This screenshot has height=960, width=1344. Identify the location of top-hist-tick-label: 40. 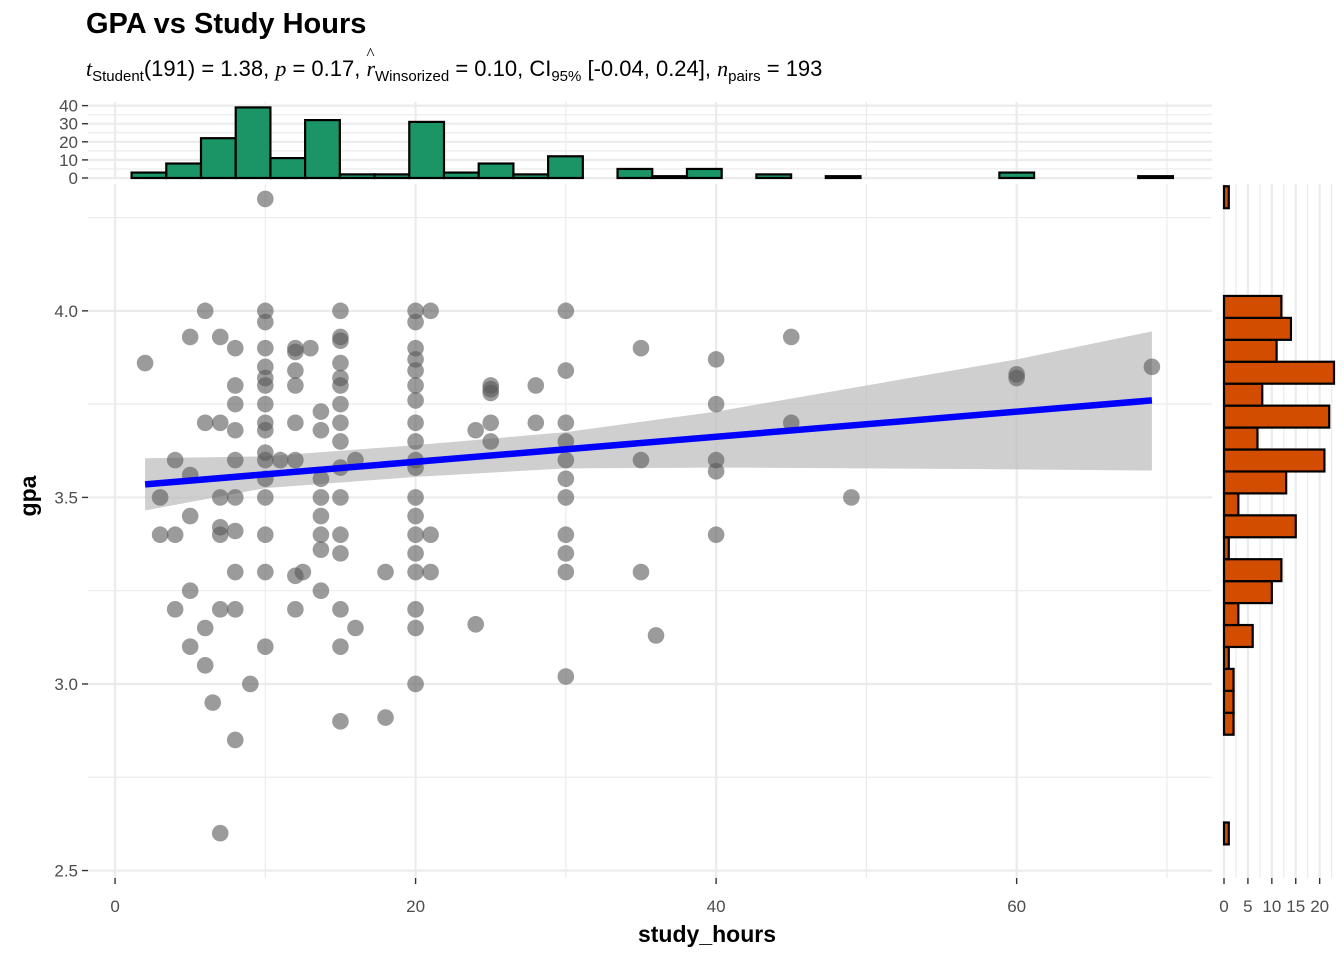
(68, 106).